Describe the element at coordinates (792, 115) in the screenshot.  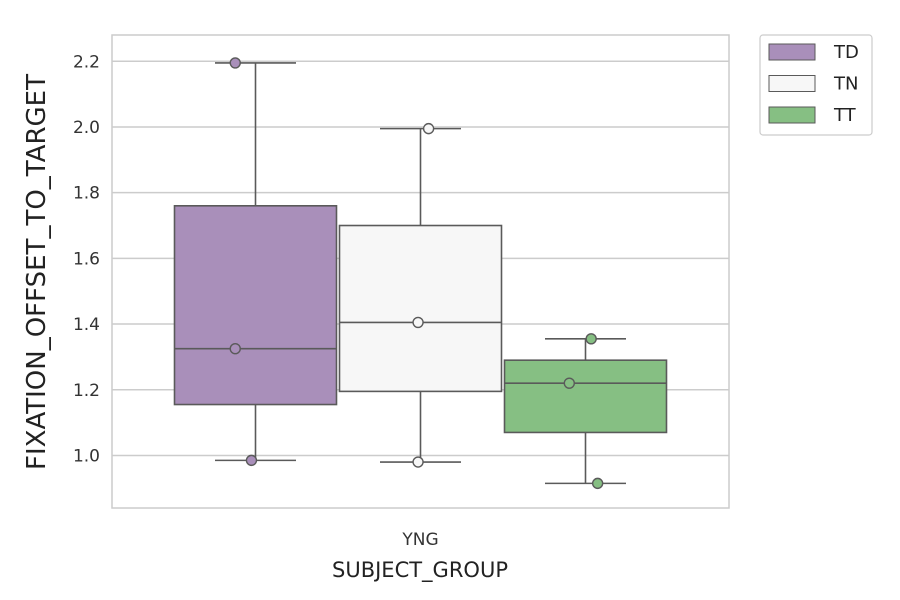
I see `legend-swatch-tt` at that location.